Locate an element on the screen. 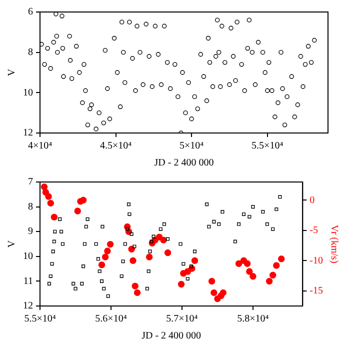  x-tick-label: 5.5×10⁴ is located at coordinates (40, 319).